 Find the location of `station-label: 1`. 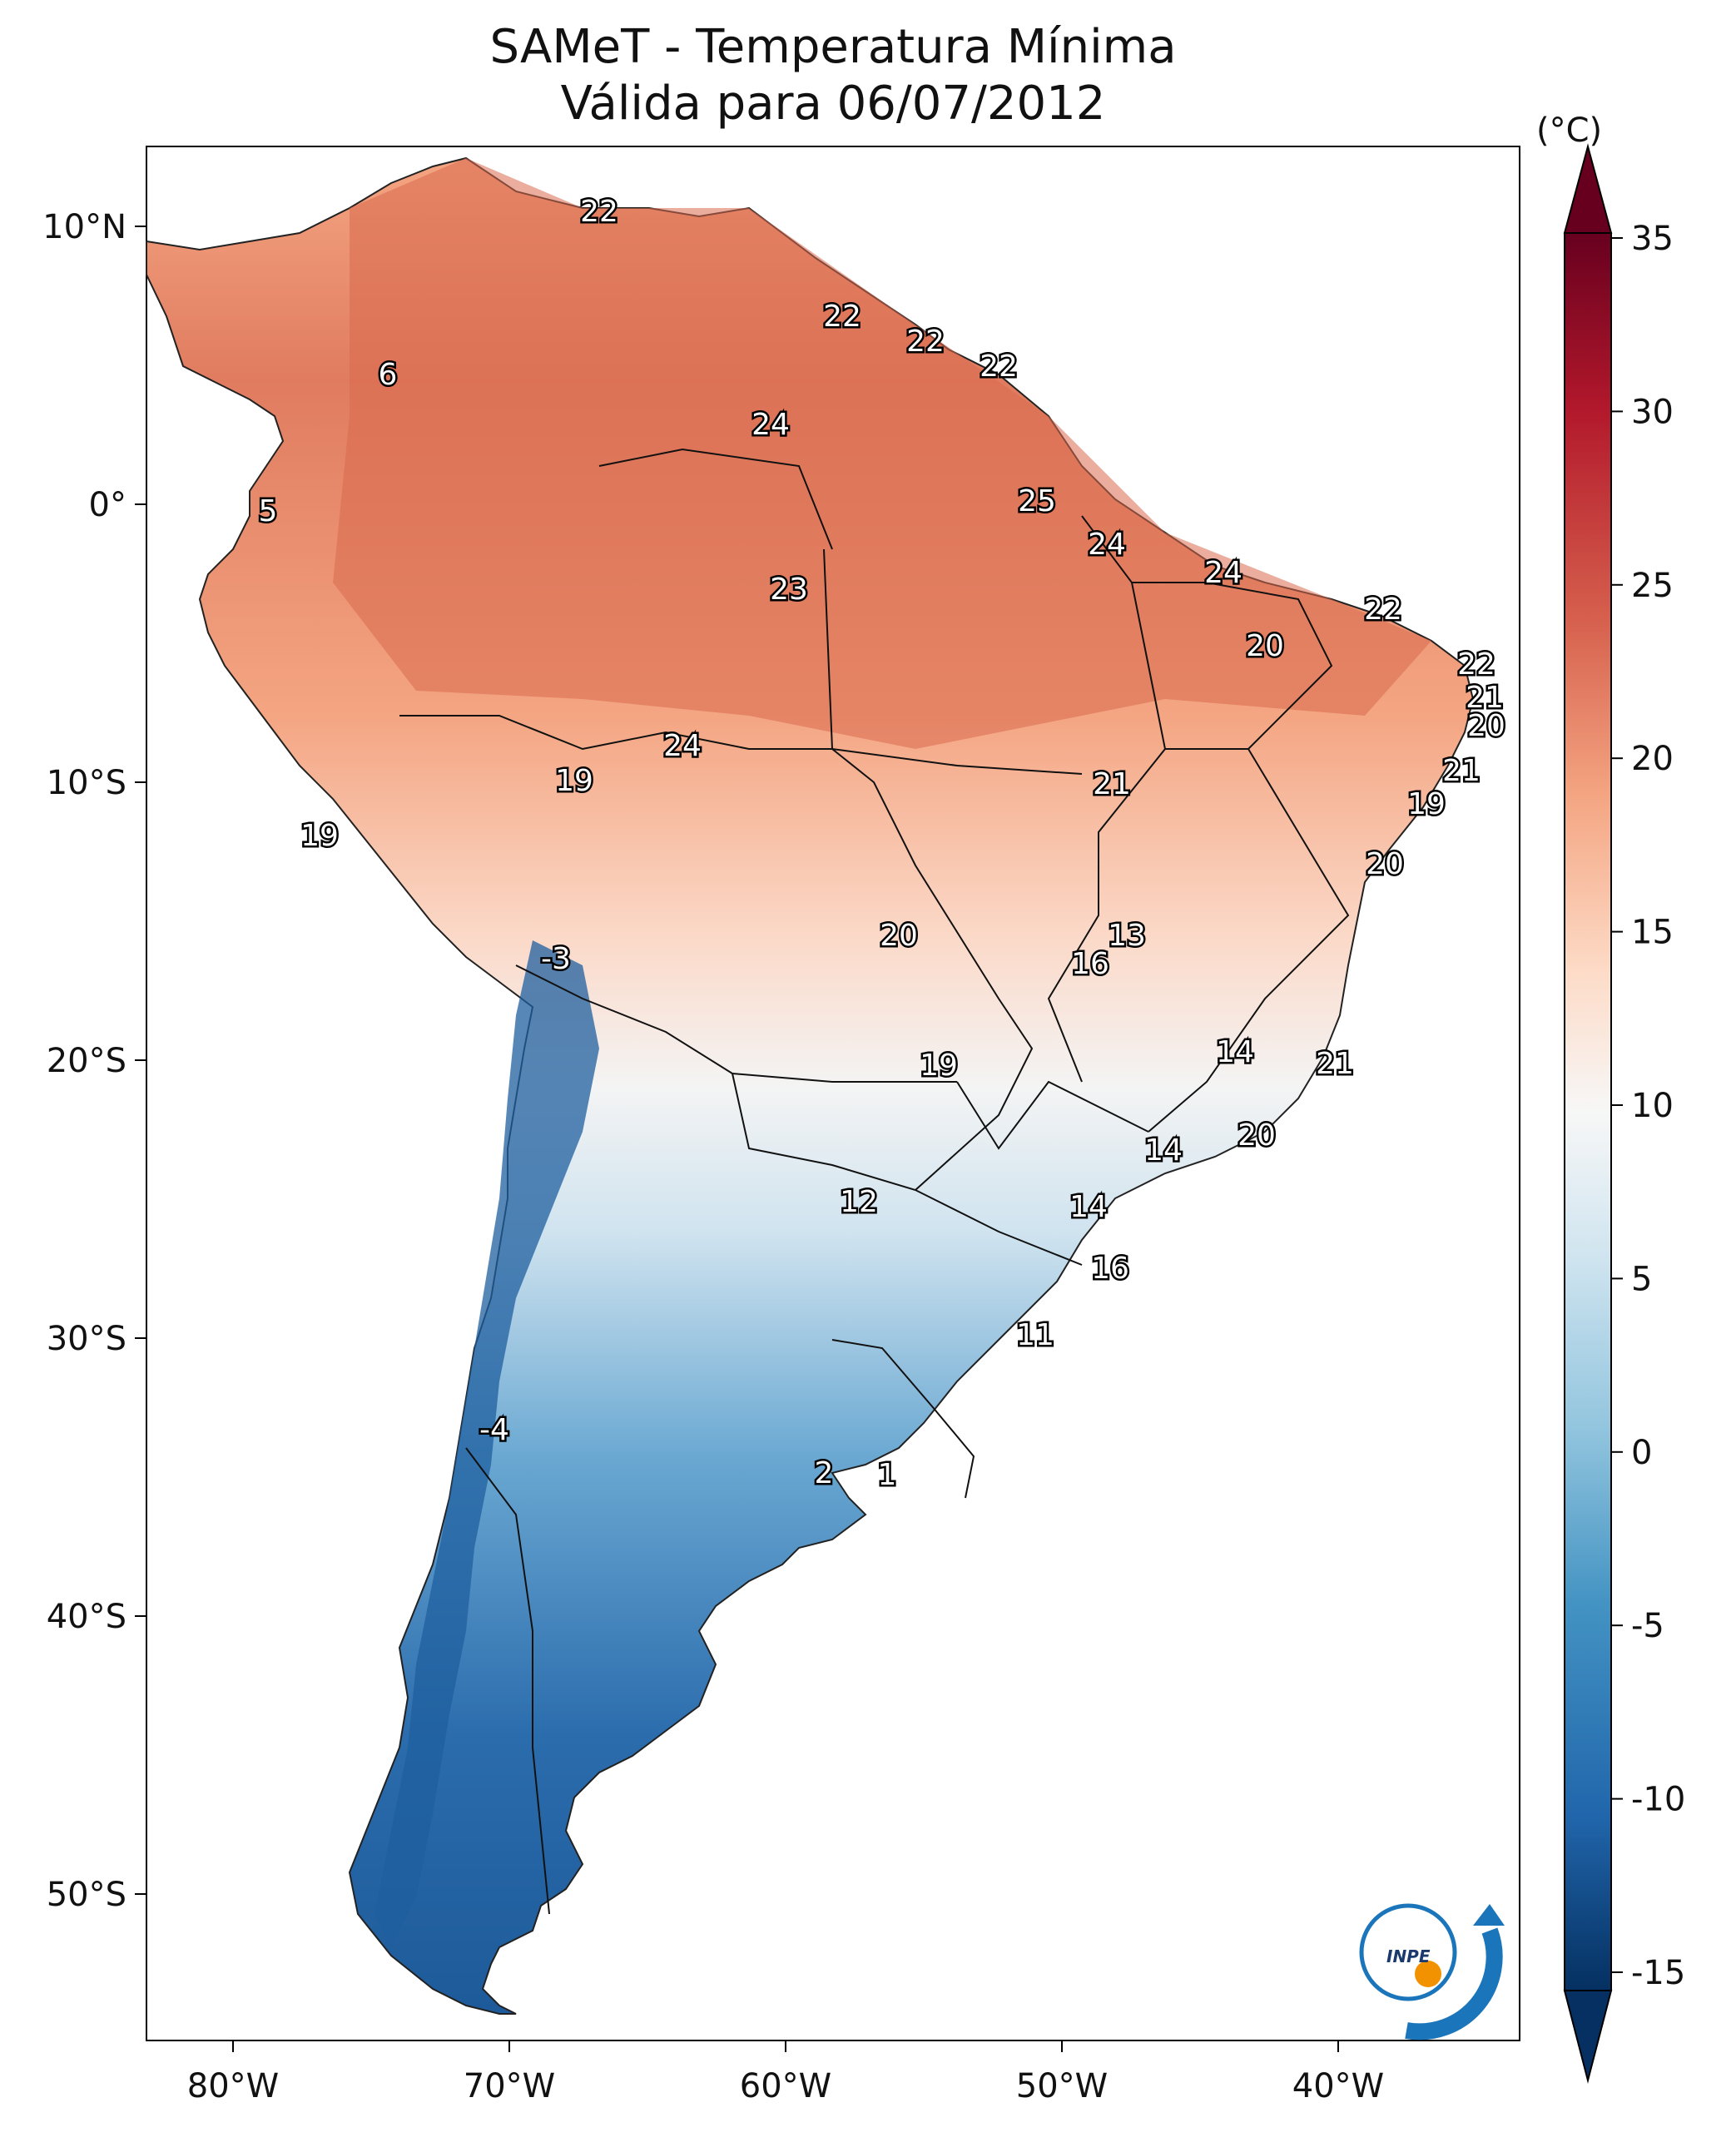

station-label: 1 is located at coordinates (887, 1475).